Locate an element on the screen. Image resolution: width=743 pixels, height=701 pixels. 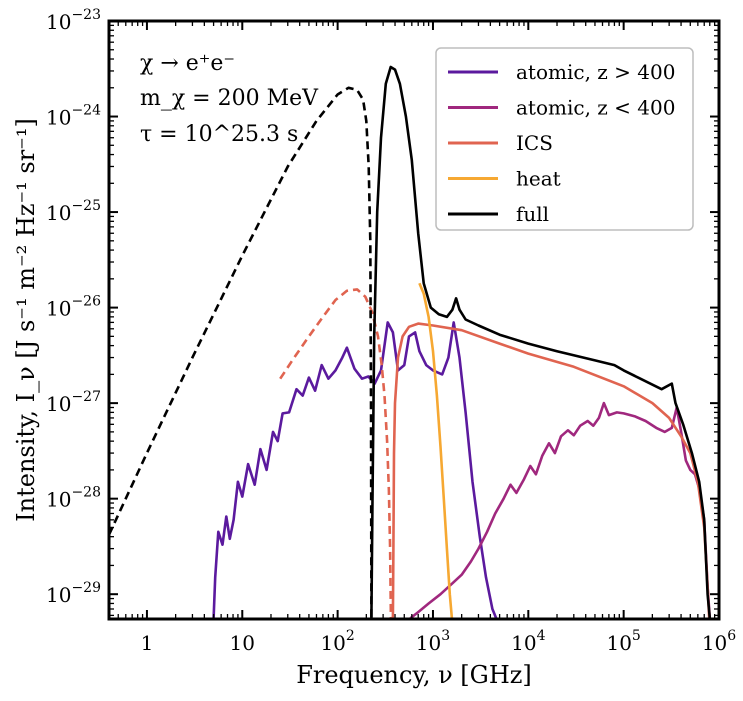
y-tick-label: 10−26 is located at coordinates (73, 307).